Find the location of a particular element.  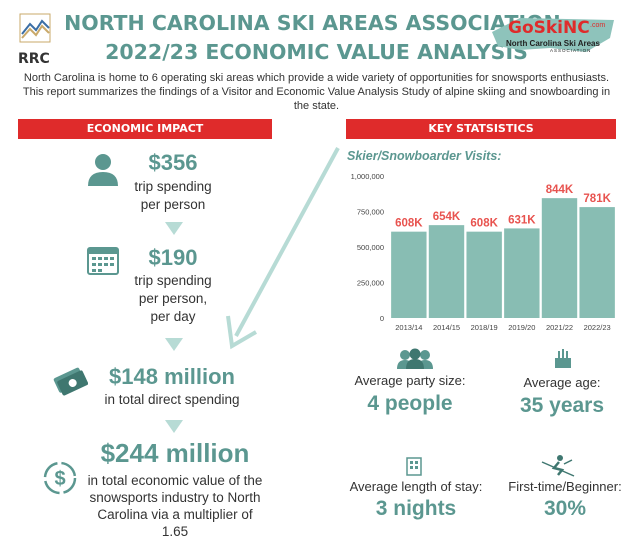

economic-value-amount: $244 million is located at coordinates (175, 453).